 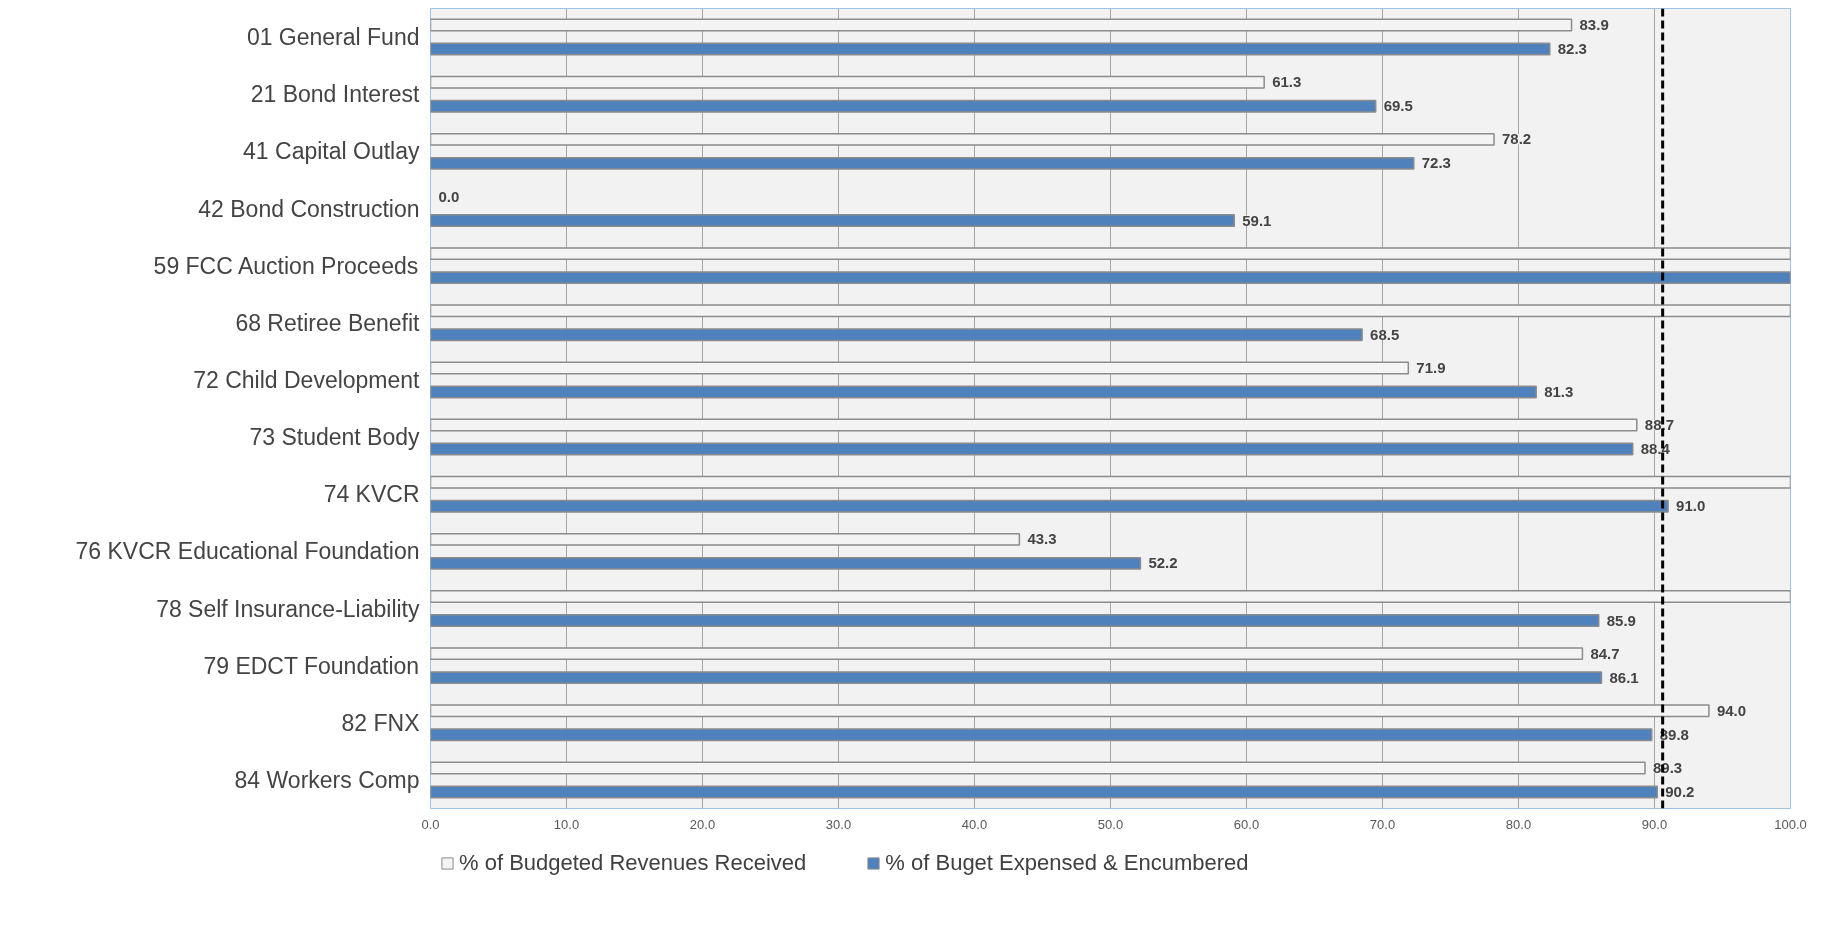 What do you see at coordinates (1659, 425) in the screenshot?
I see `data-label: 88.7` at bounding box center [1659, 425].